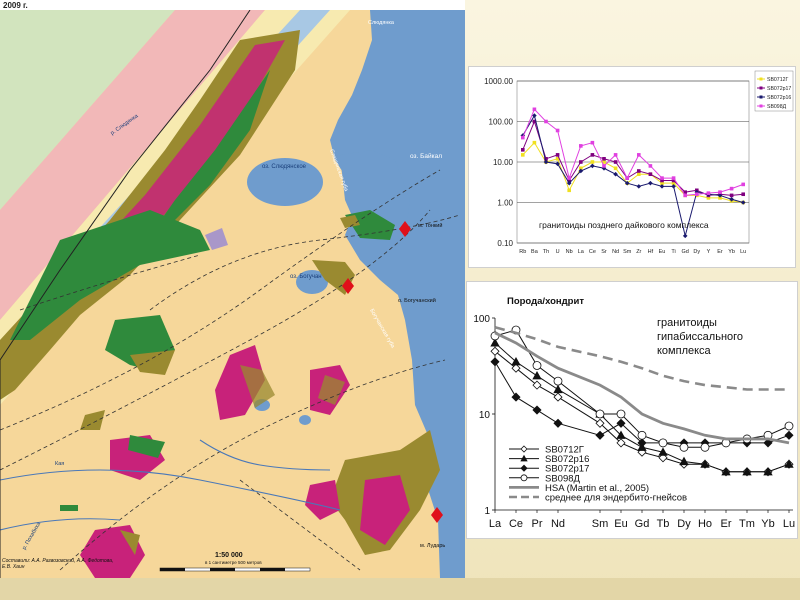  What do you see at coordinates (110, 275) in the screenshot?
I see `map-unit-green-south` at bounding box center [110, 275].